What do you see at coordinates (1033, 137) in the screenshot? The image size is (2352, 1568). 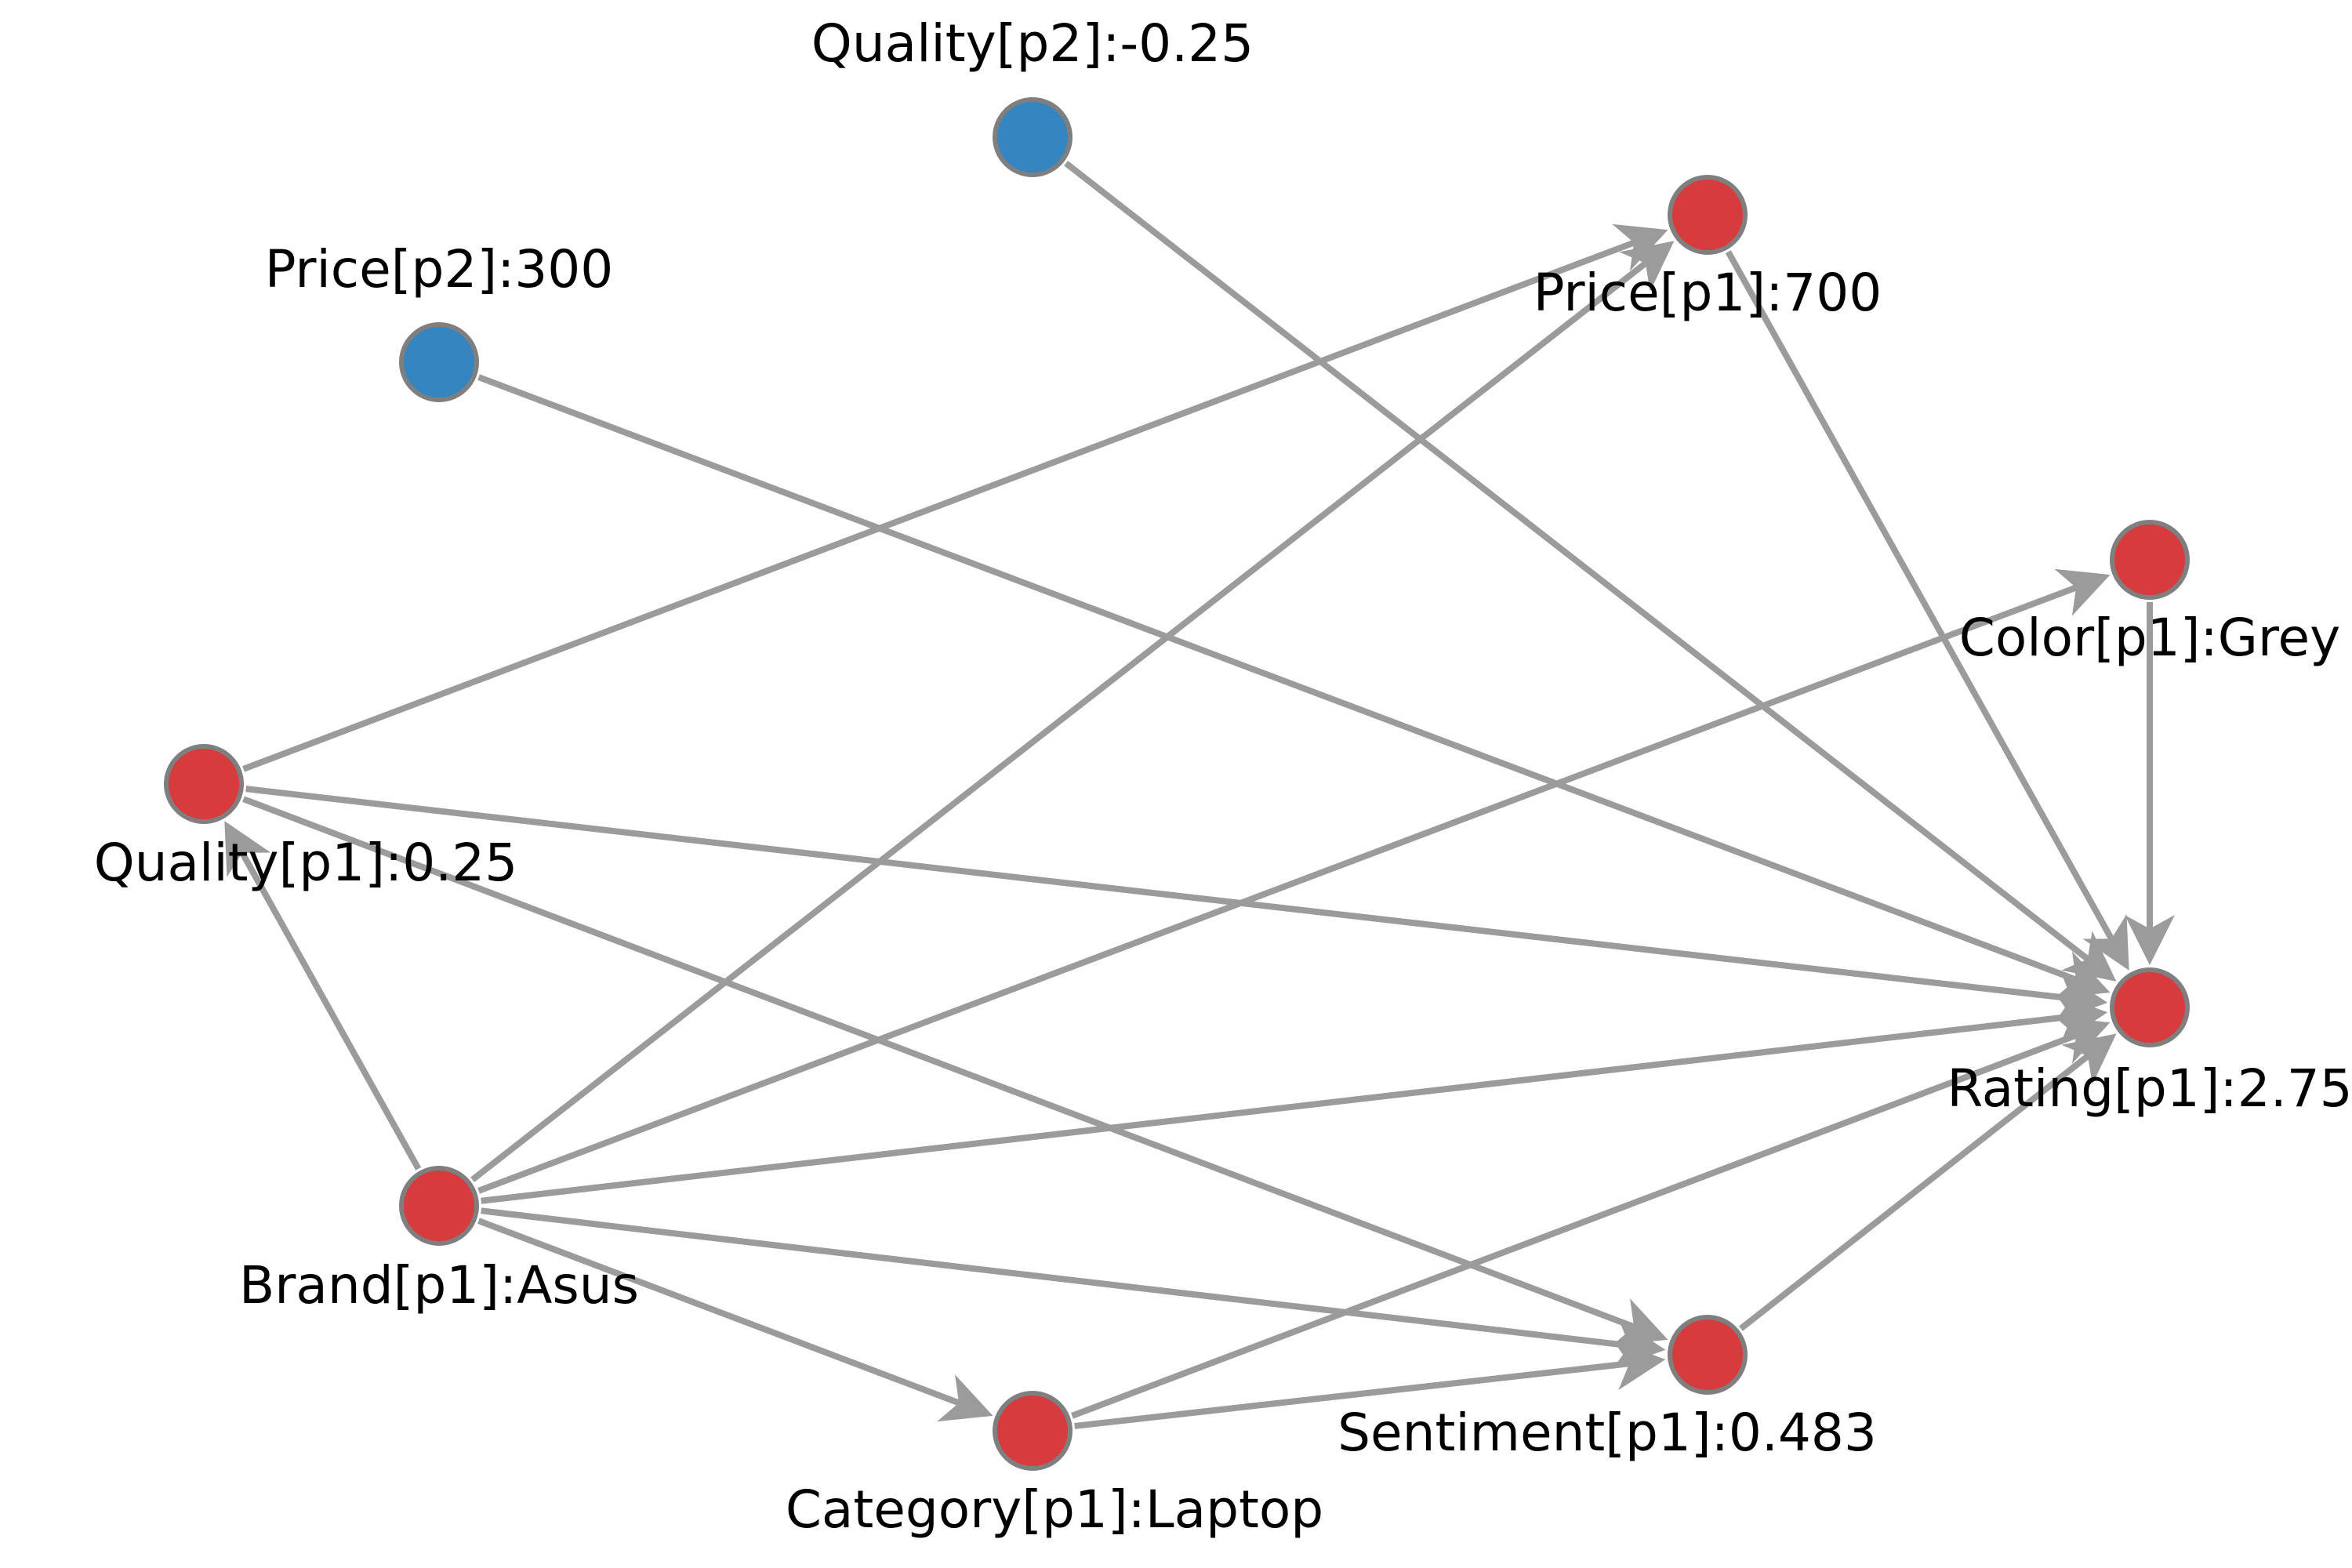 I see `node-quality-p2` at bounding box center [1033, 137].